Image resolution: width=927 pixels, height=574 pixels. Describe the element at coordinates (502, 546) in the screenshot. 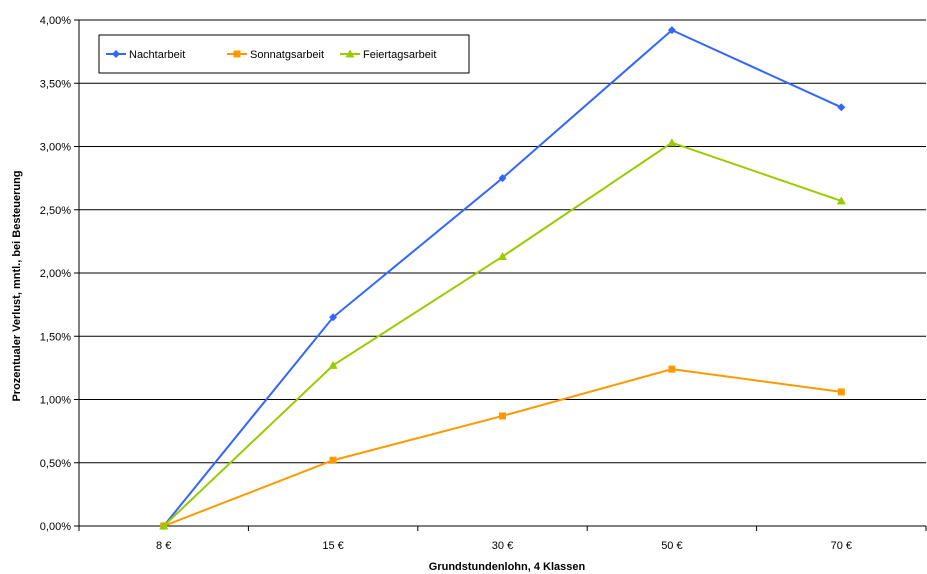

I see `x-tick-label: 30 €` at that location.